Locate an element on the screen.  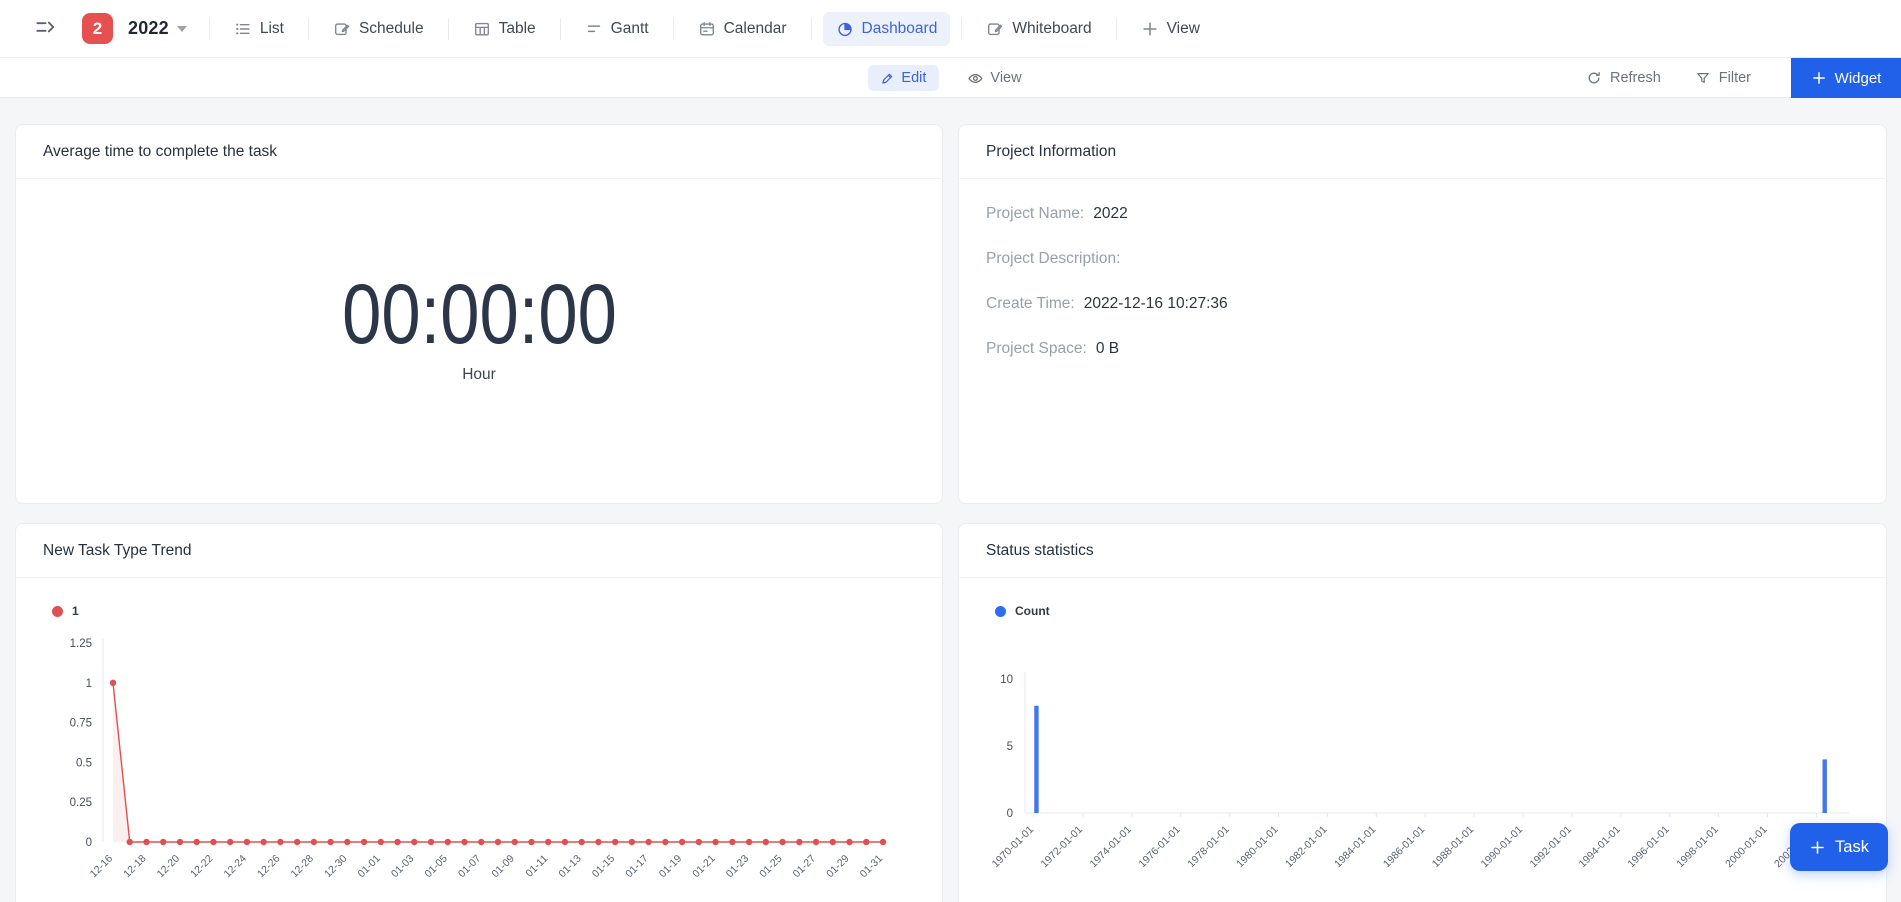
svg-text: 12-30 is located at coordinates (336, 867).